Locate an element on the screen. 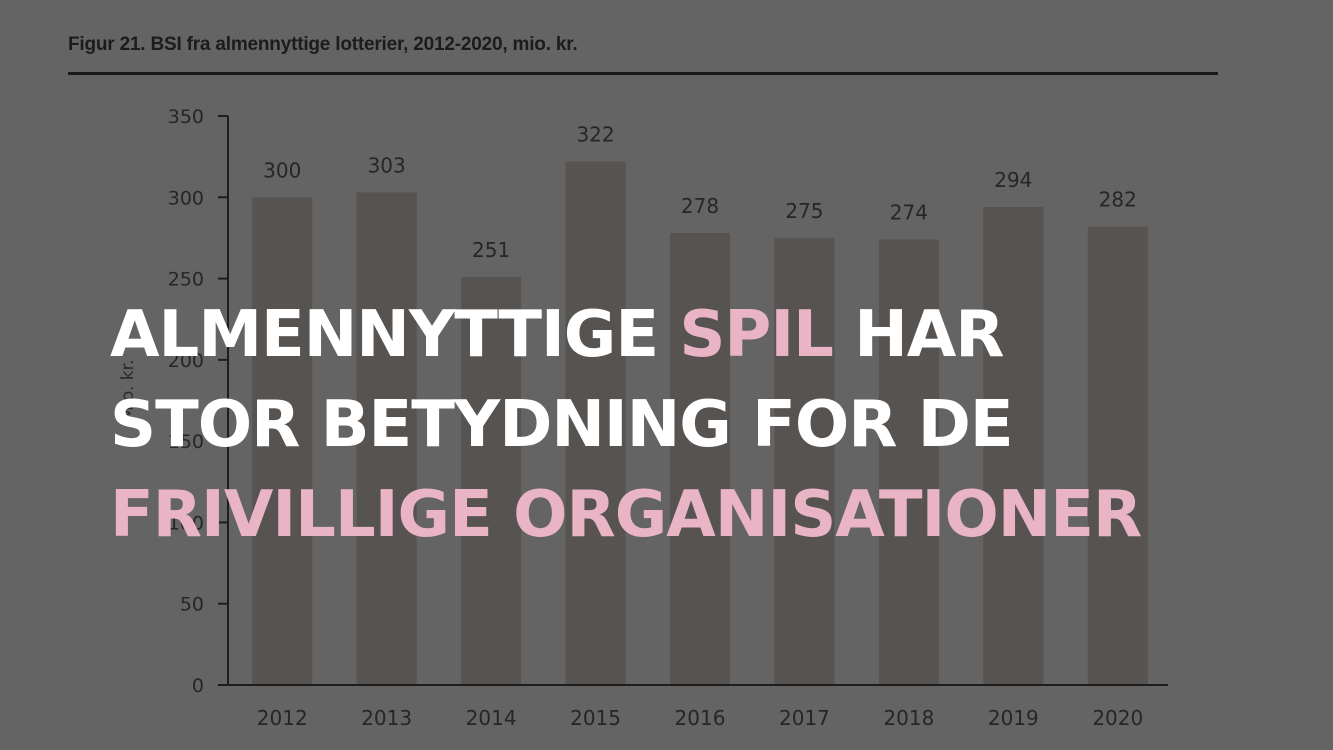  bar-2017 is located at coordinates (804, 461).